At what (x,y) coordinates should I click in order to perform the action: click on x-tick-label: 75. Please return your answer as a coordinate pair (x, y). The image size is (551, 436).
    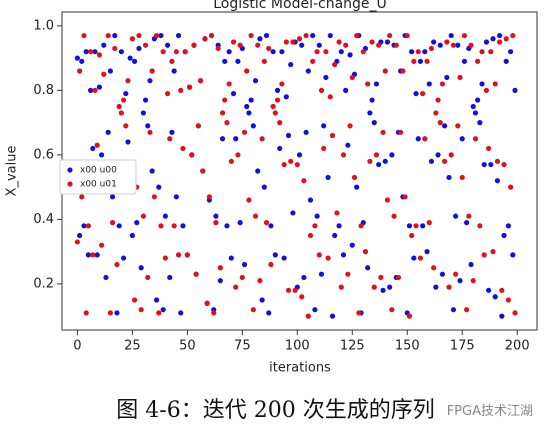
    Looking at the image, I should click on (242, 346).